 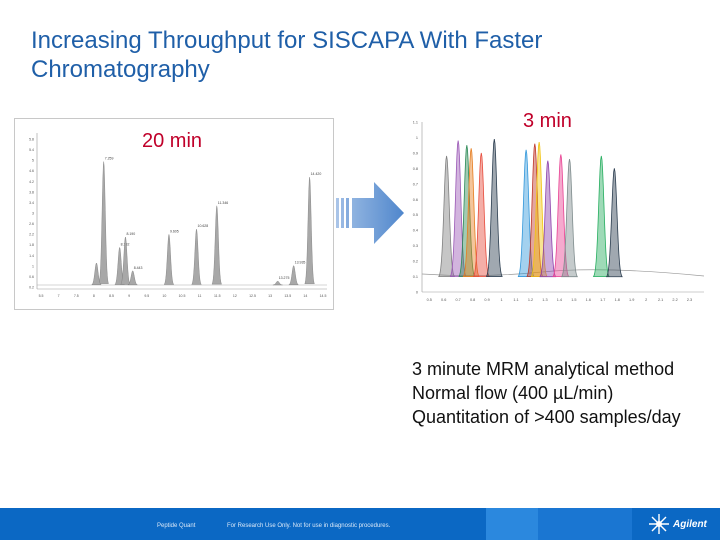 I want to click on x-tick-label: 0.5, so click(x=429, y=300).